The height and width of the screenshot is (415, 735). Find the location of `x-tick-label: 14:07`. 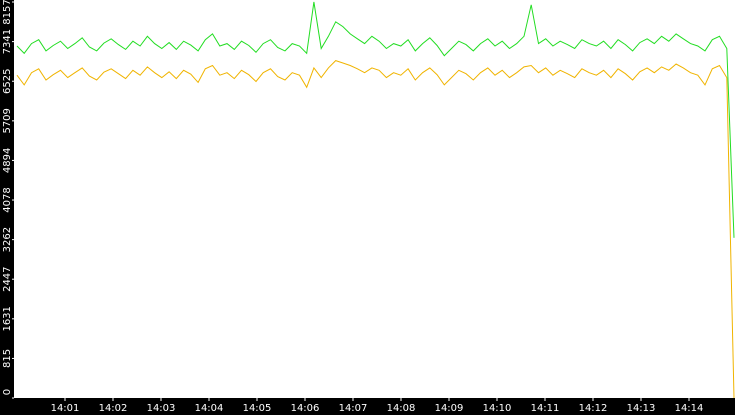

x-tick-label: 14:07 is located at coordinates (353, 408).